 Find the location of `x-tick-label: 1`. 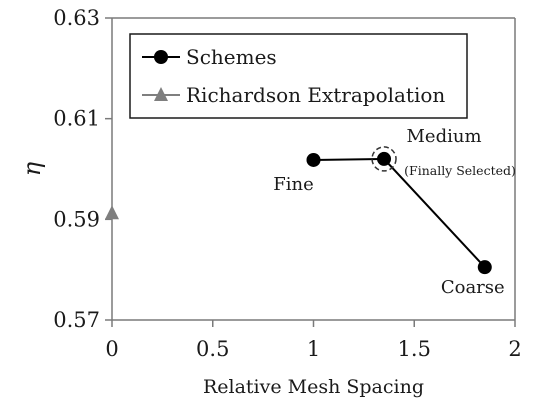

x-tick-label: 1 is located at coordinates (313, 349).